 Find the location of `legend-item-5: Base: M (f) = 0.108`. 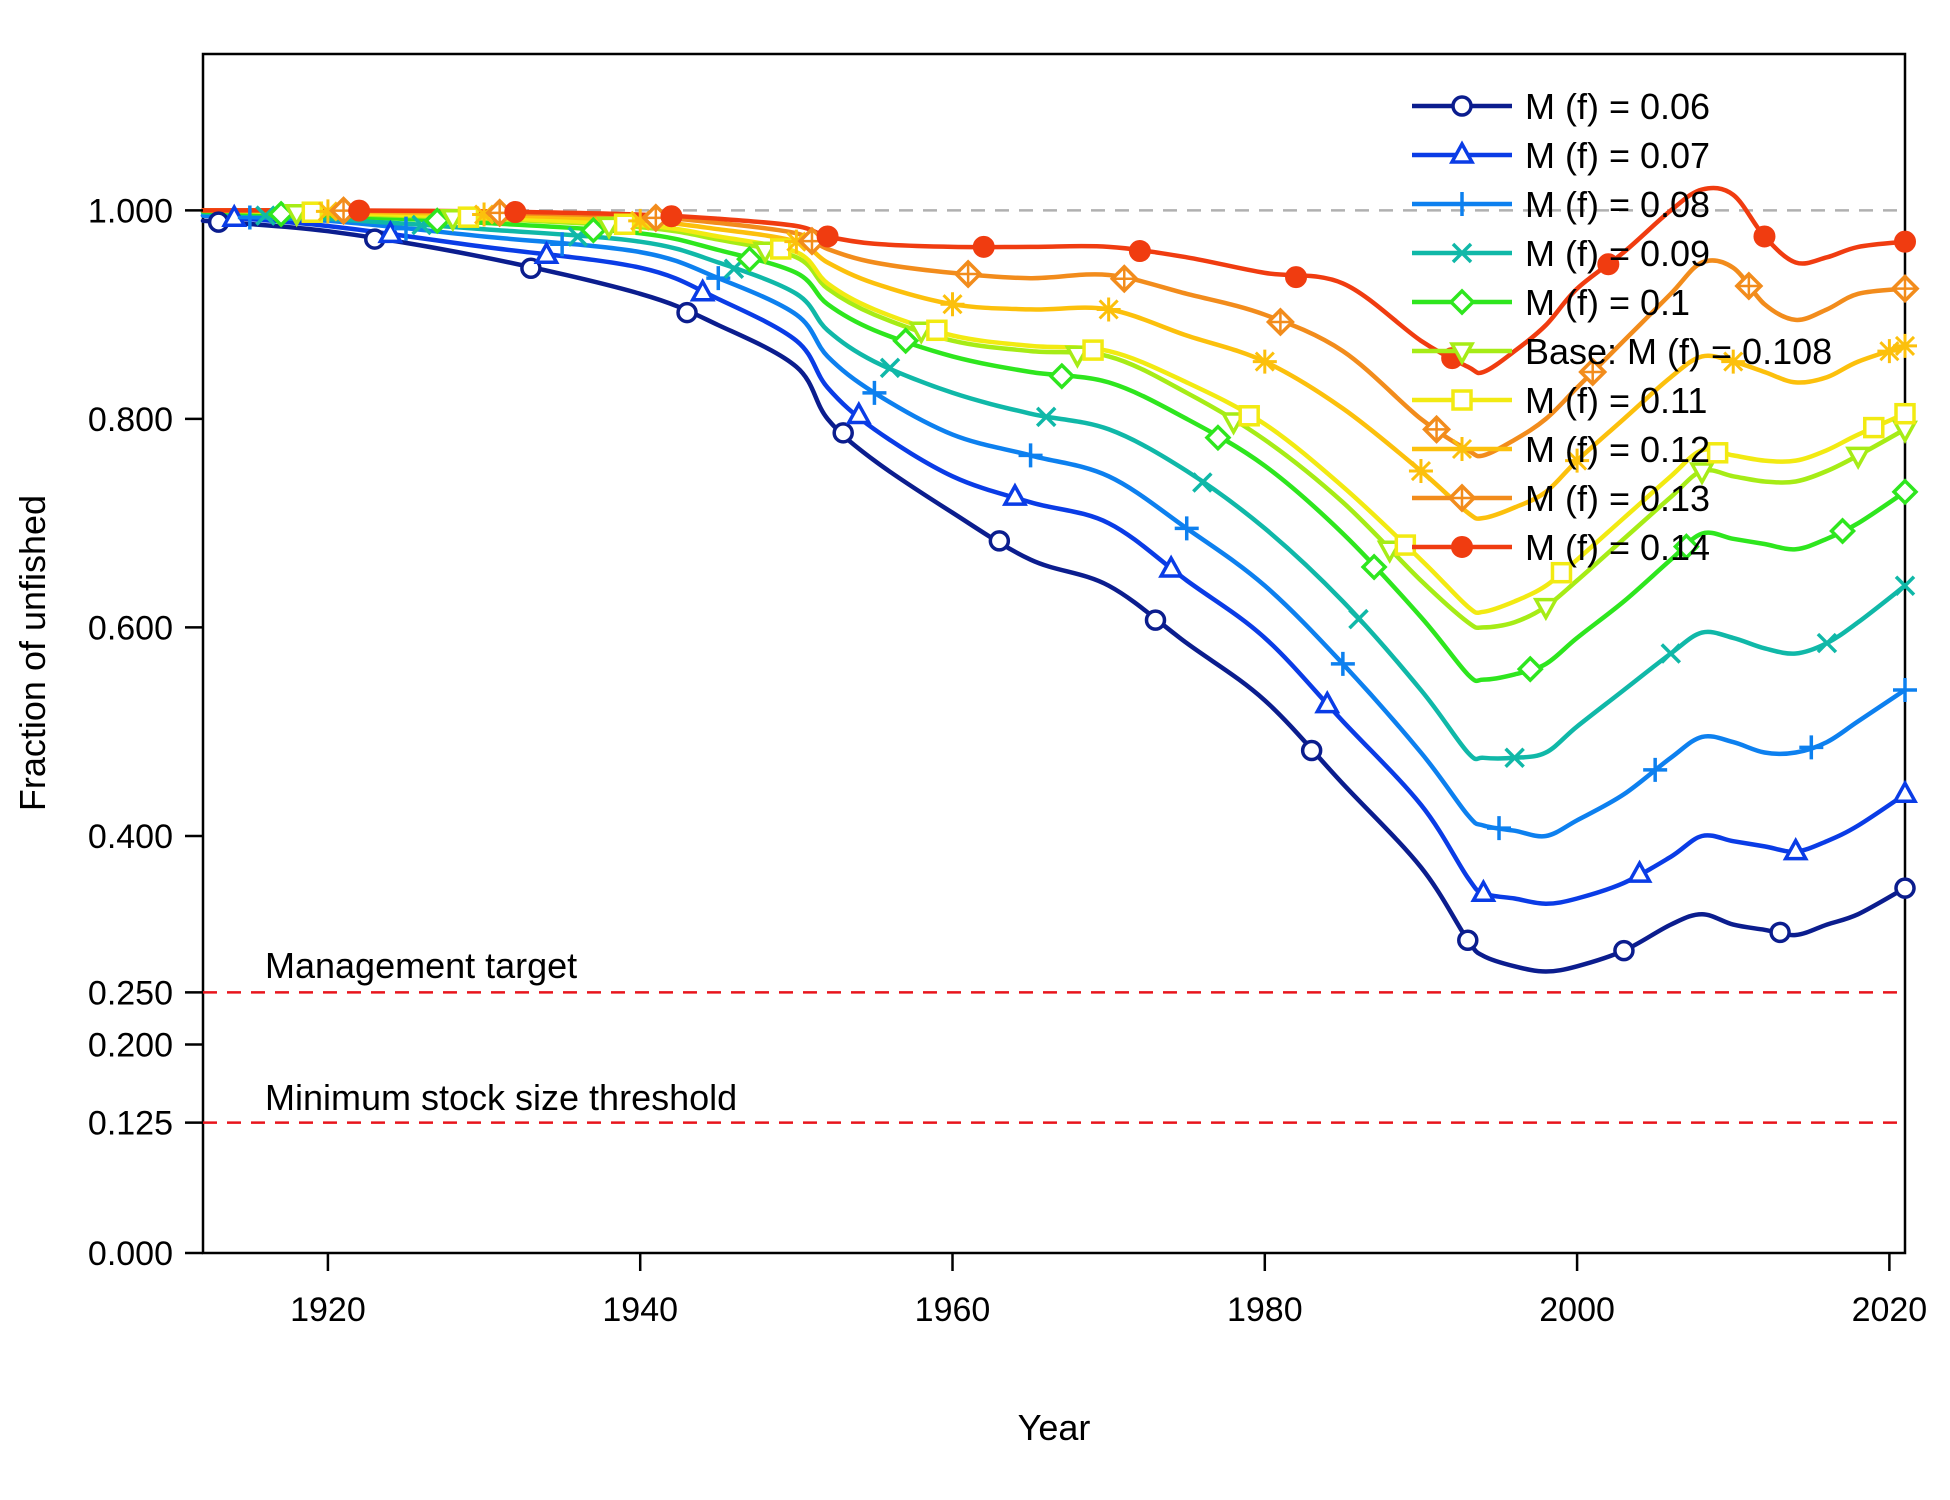

legend-item-5: Base: M (f) = 0.108 is located at coordinates (1622, 351).